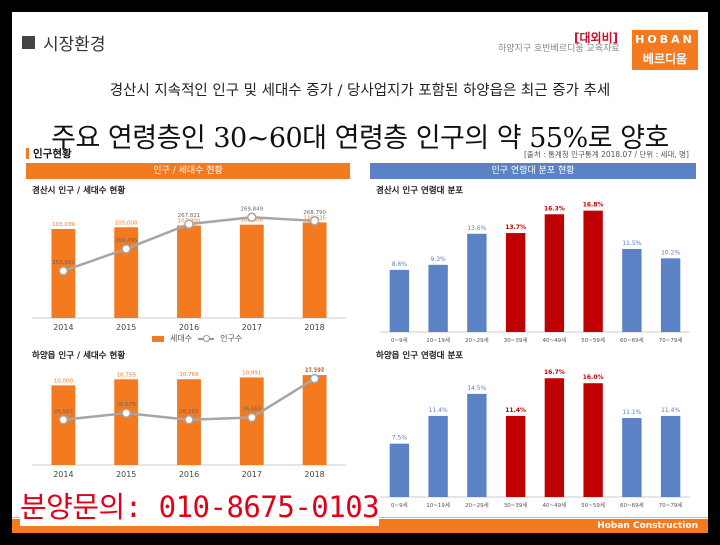  What do you see at coordinates (74, 45) in the screenshot?
I see `section-title-text: 시장환경` at bounding box center [74, 45].